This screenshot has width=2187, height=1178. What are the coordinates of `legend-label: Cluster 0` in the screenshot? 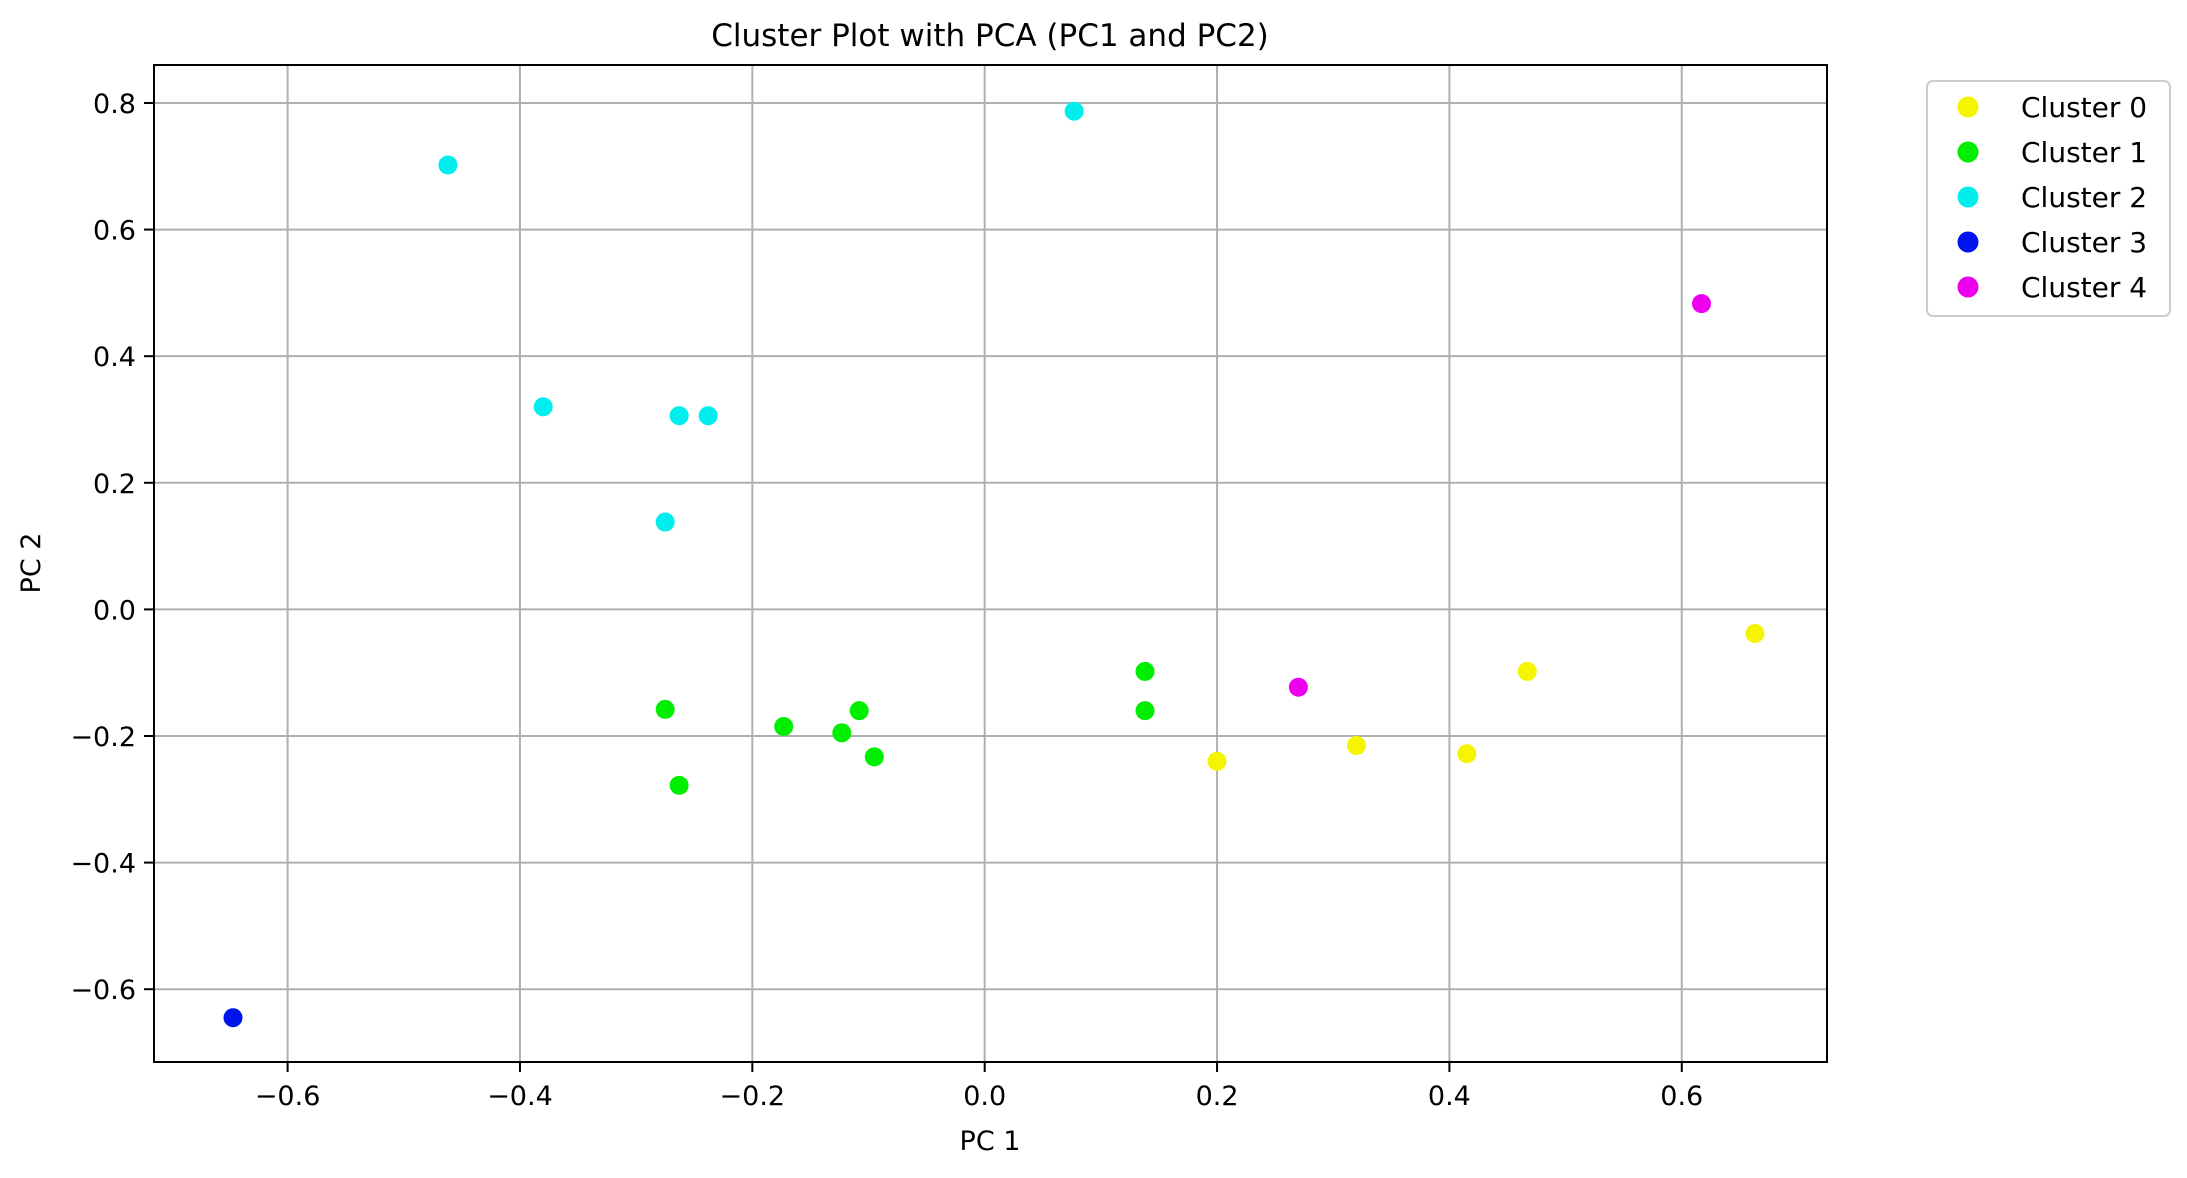 It's located at (2084, 107).